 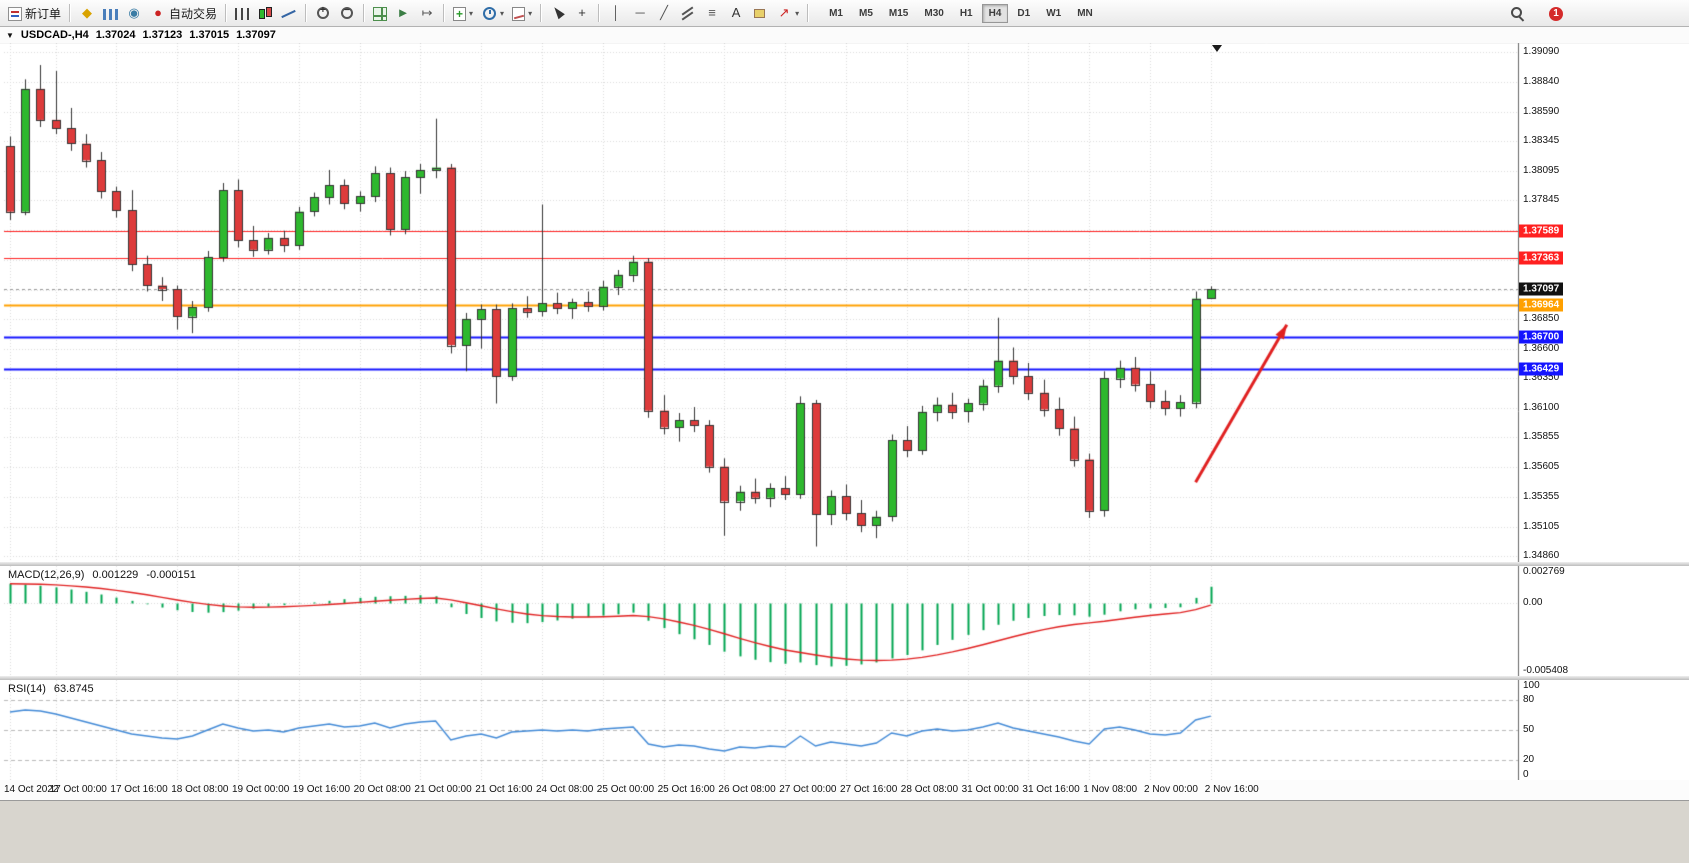 I want to click on metaeditor-button: ◆, so click(x=87, y=13).